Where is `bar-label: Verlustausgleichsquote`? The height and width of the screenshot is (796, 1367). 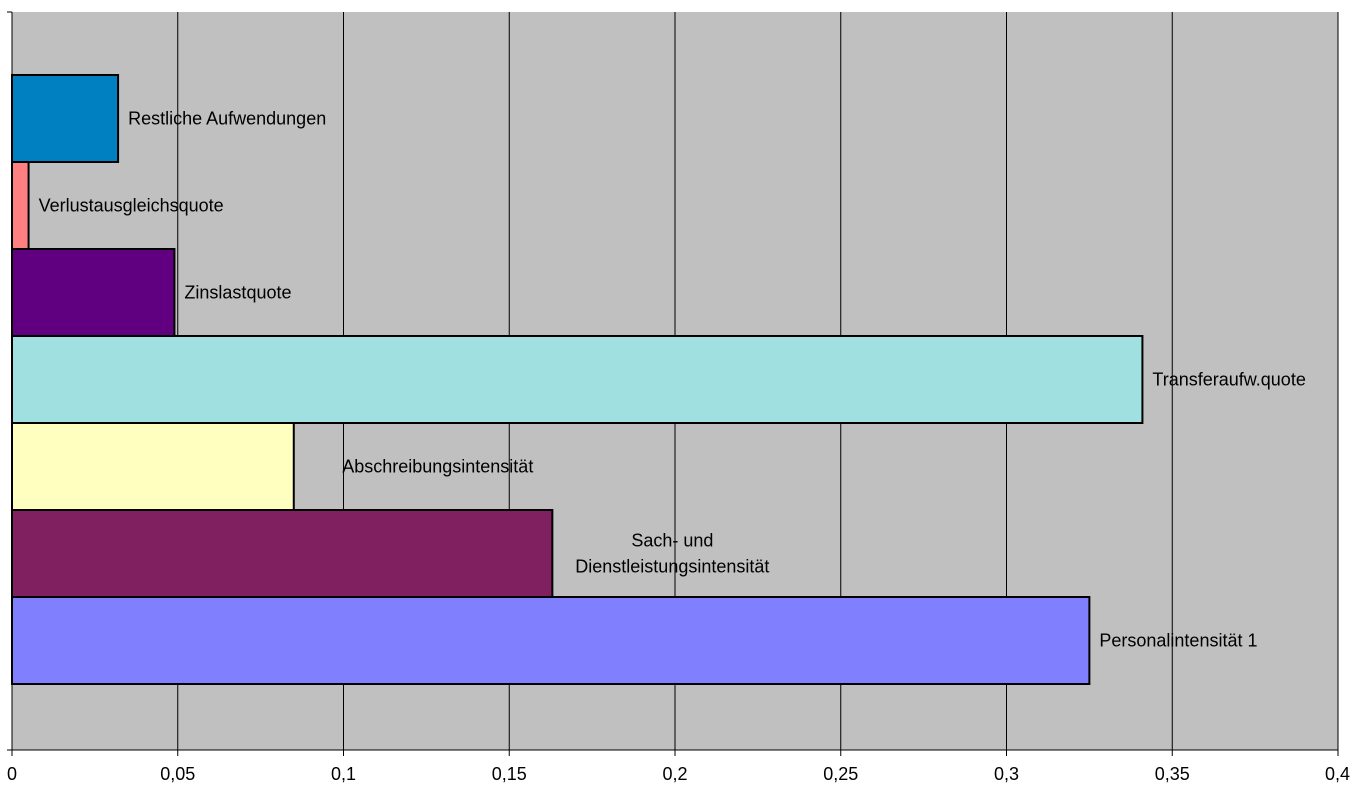 bar-label: Verlustausgleichsquote is located at coordinates (131, 206).